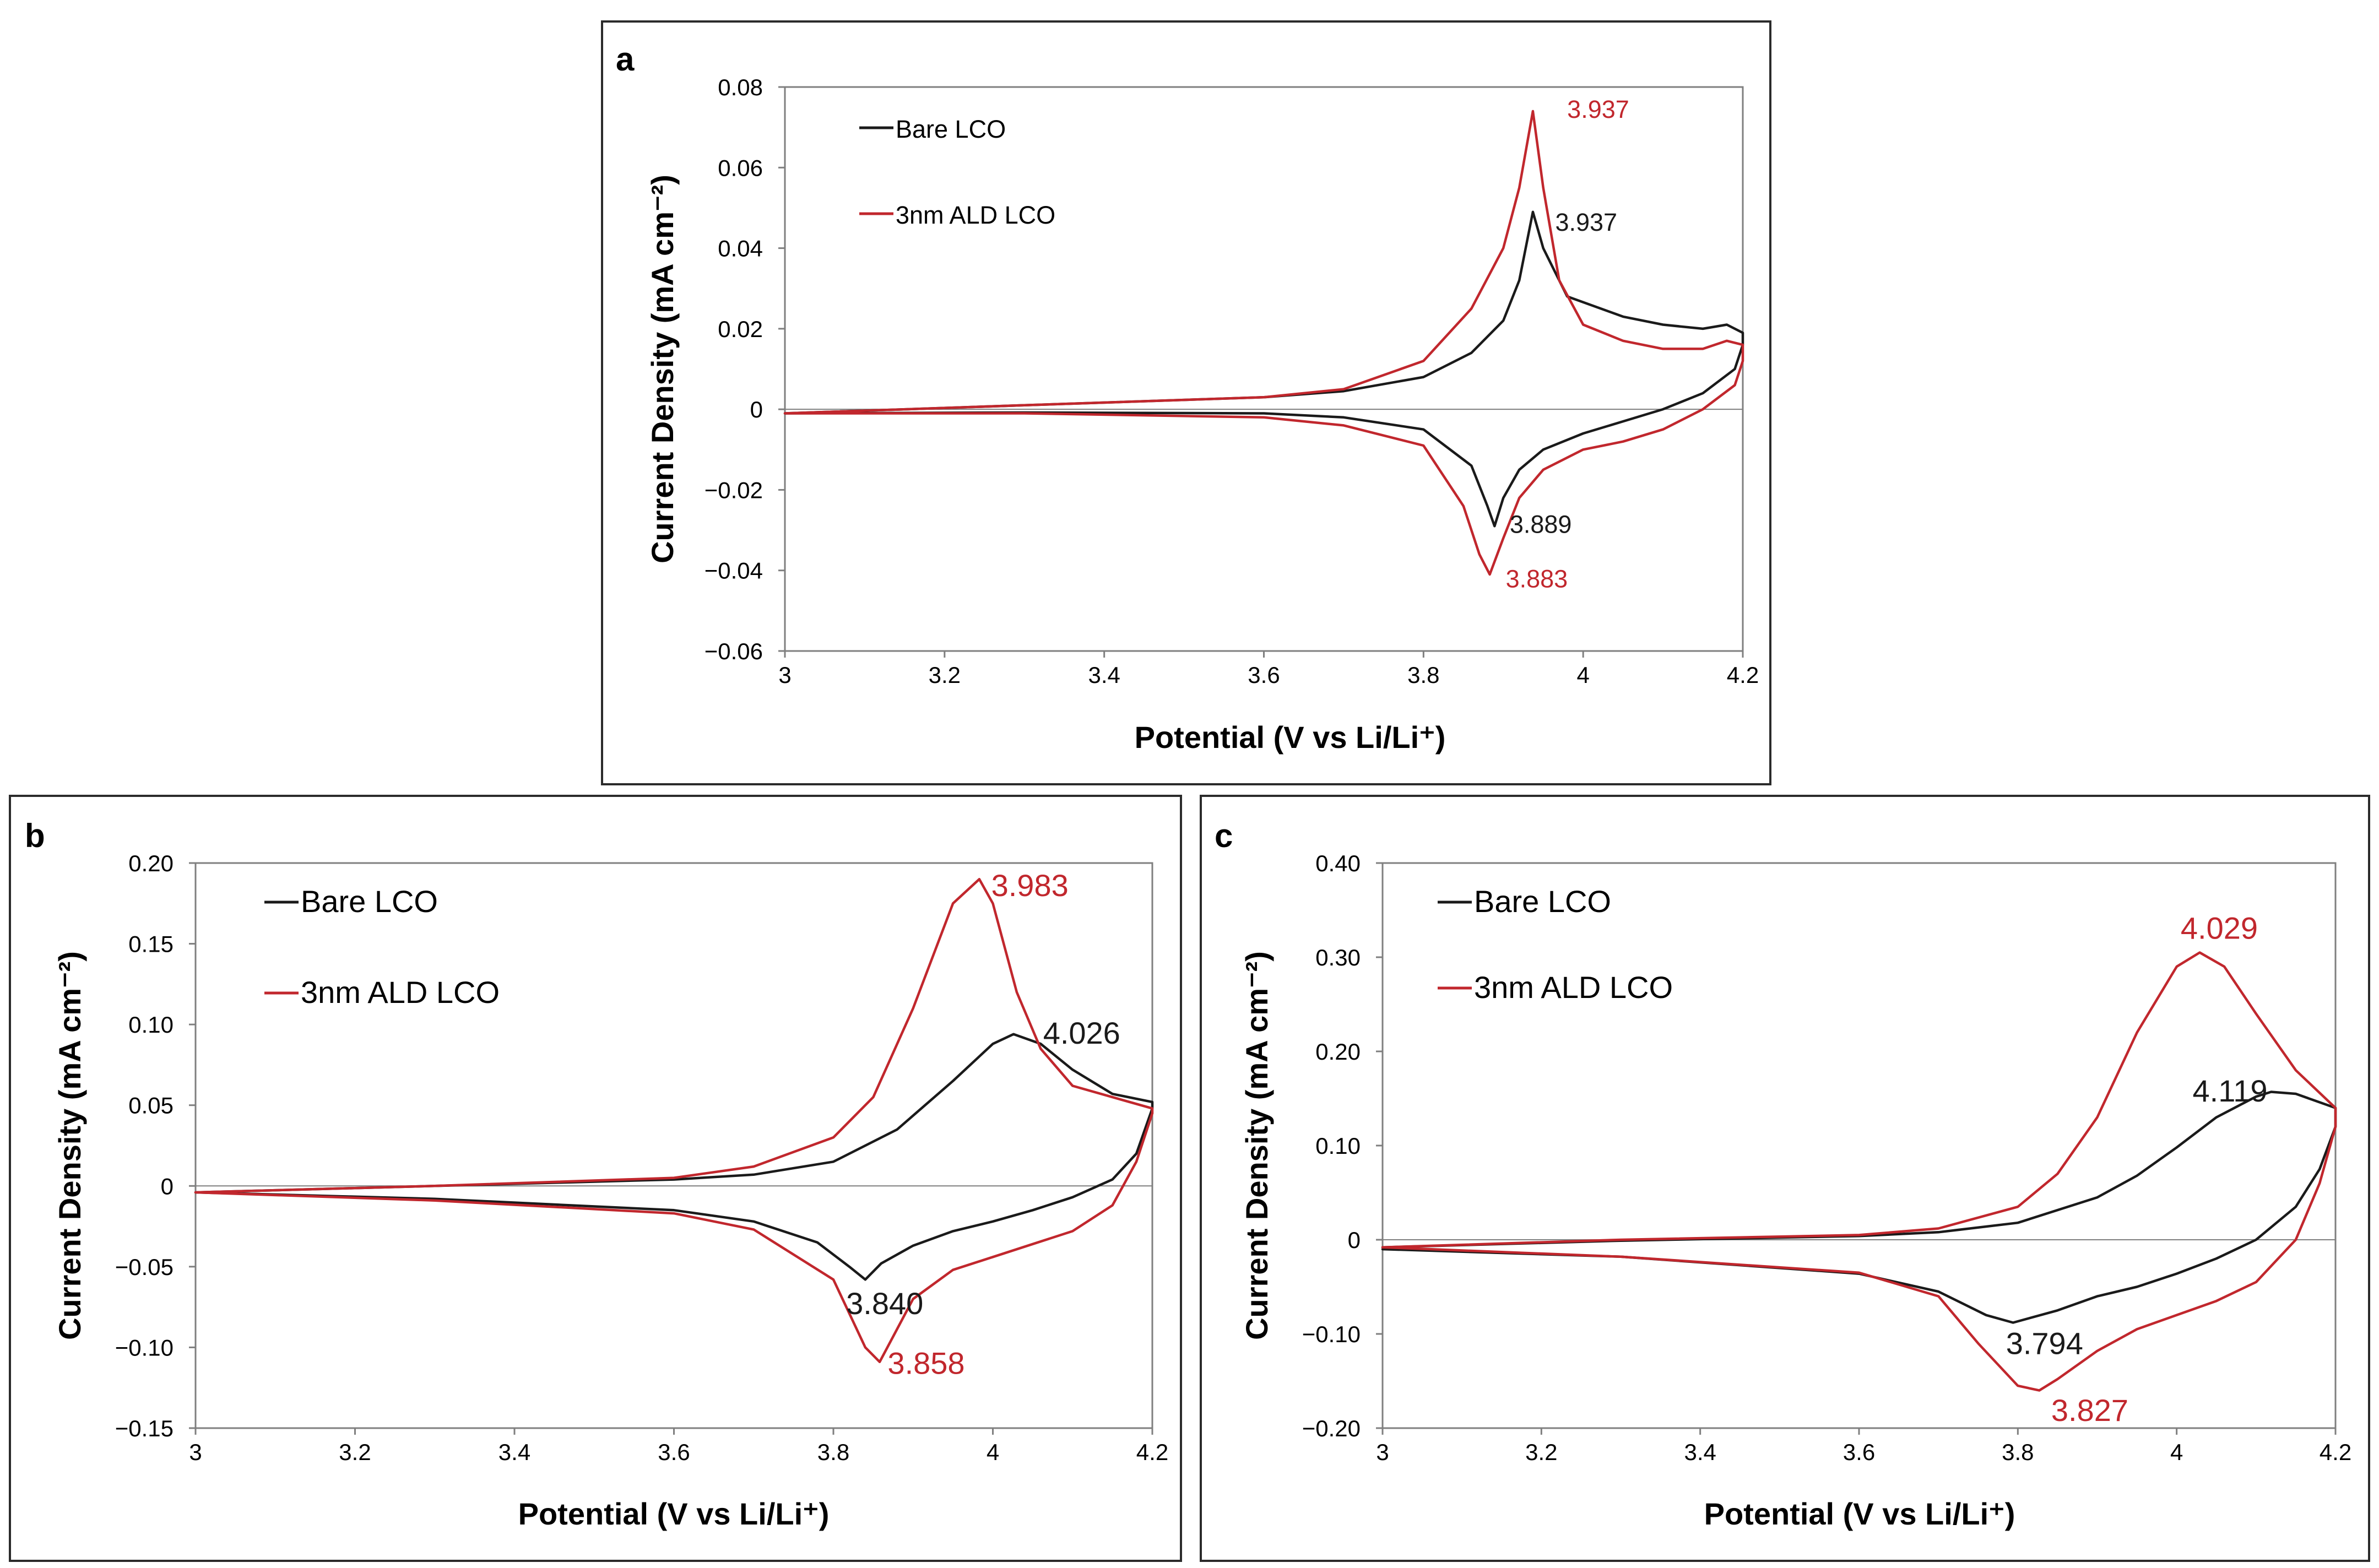  Describe the element at coordinates (734, 651) in the screenshot. I see `y-tick-label: −0.06` at that location.